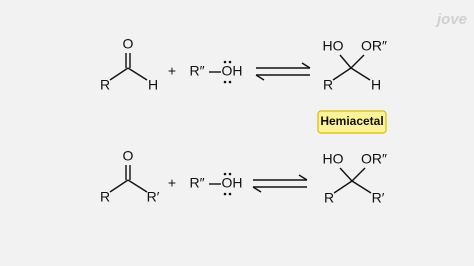 The width and height of the screenshot is (474, 266). I want to click on reaction: O R H + R″ OH HO OR″ R H, so click(243, 64).